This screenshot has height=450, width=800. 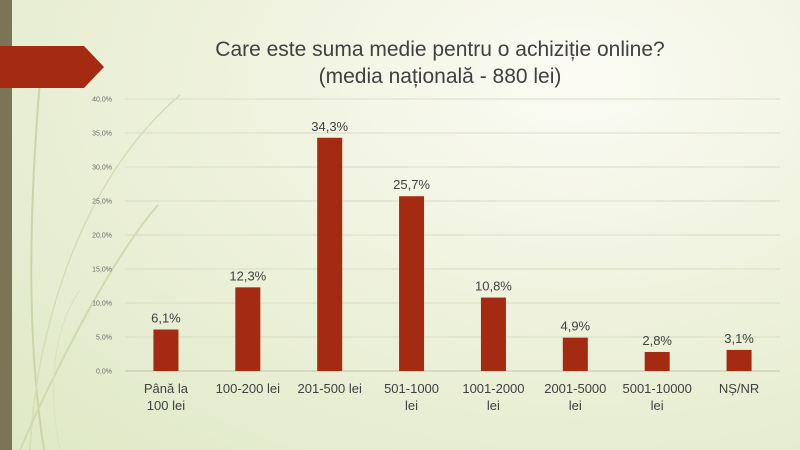 What do you see at coordinates (493, 397) in the screenshot?
I see `category-label: 1001-2000 lei` at bounding box center [493, 397].